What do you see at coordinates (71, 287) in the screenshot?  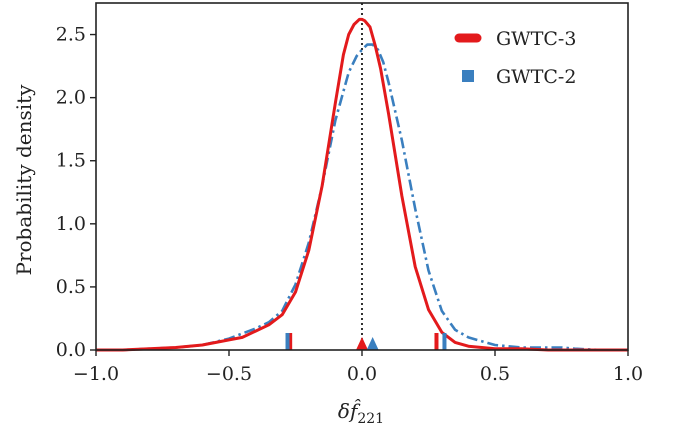 I see `y-tick-label: 0.5` at bounding box center [71, 287].